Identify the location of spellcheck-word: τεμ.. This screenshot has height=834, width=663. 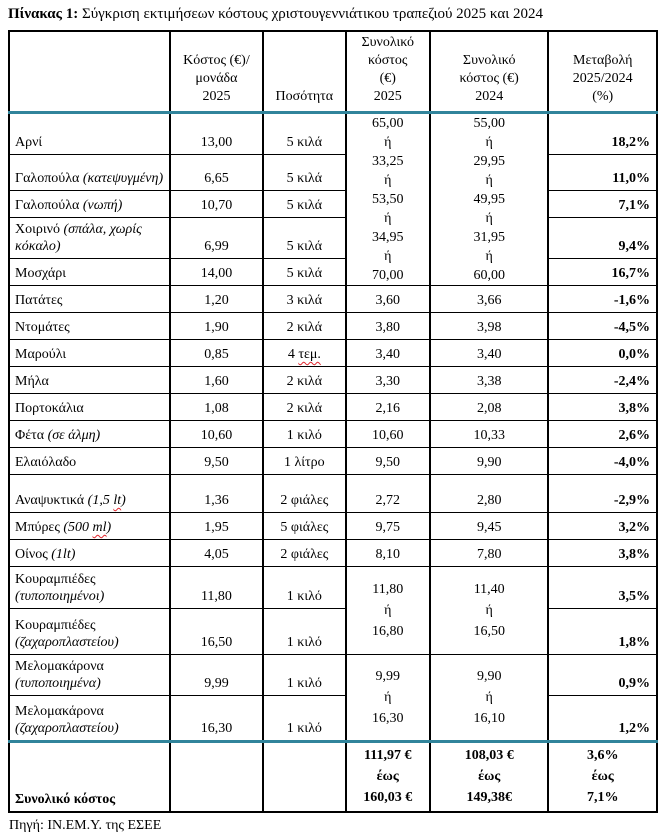
(309, 354).